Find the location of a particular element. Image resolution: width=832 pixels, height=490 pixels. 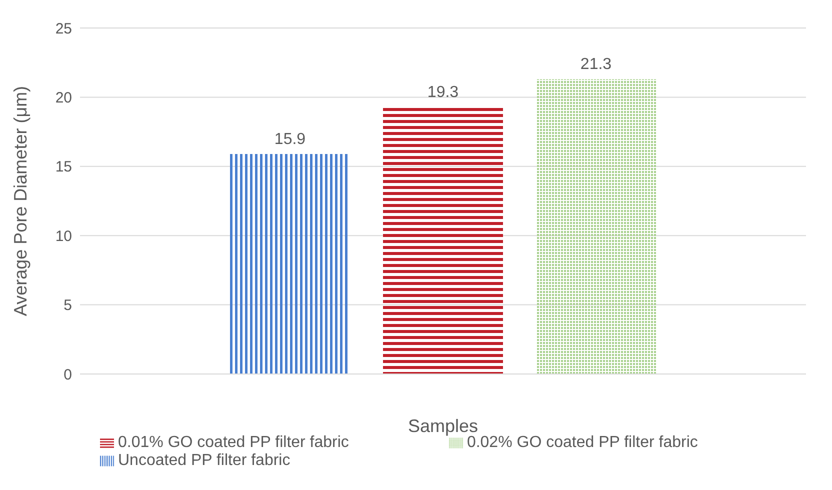

y-tick-label: 0 is located at coordinates (68, 375).